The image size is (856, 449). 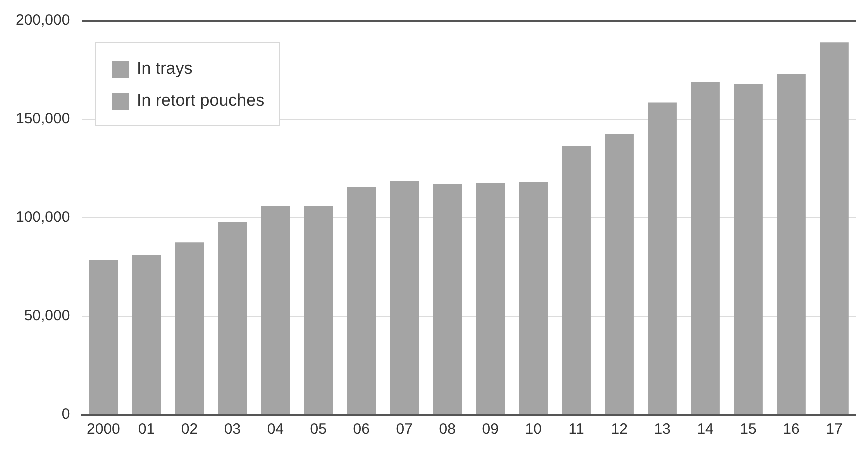 What do you see at coordinates (43, 119) in the screenshot?
I see `y-tick-label: 150,000` at bounding box center [43, 119].